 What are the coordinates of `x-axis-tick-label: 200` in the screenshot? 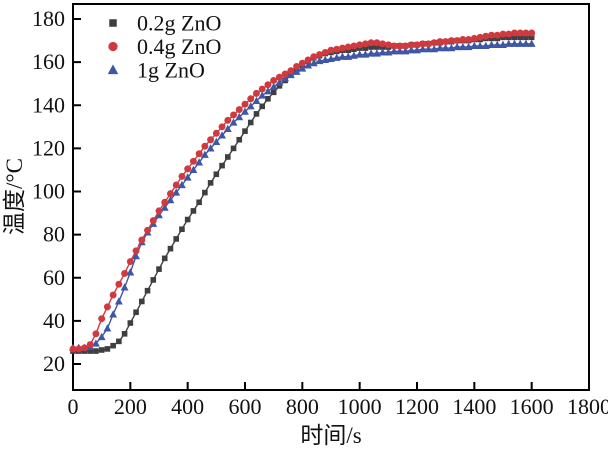 It's located at (130, 406).